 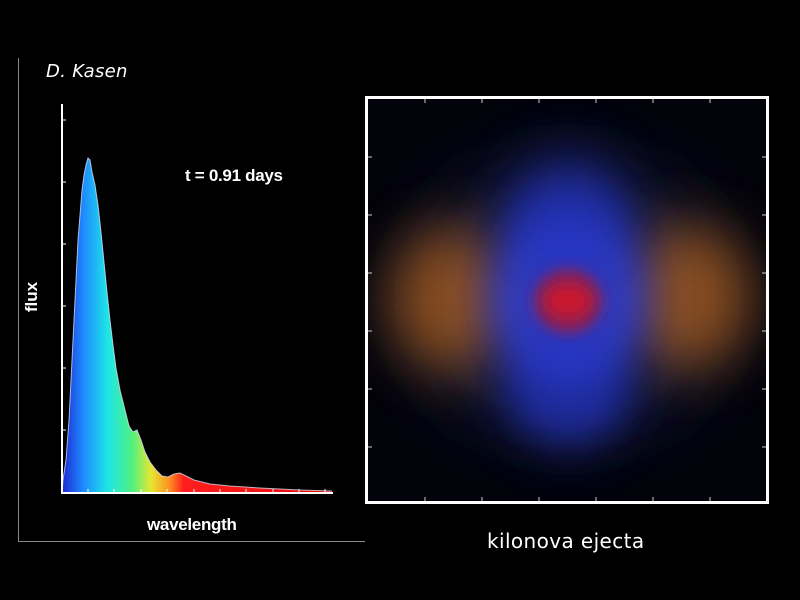 I want to click on left-lobe, so click(x=453, y=299).